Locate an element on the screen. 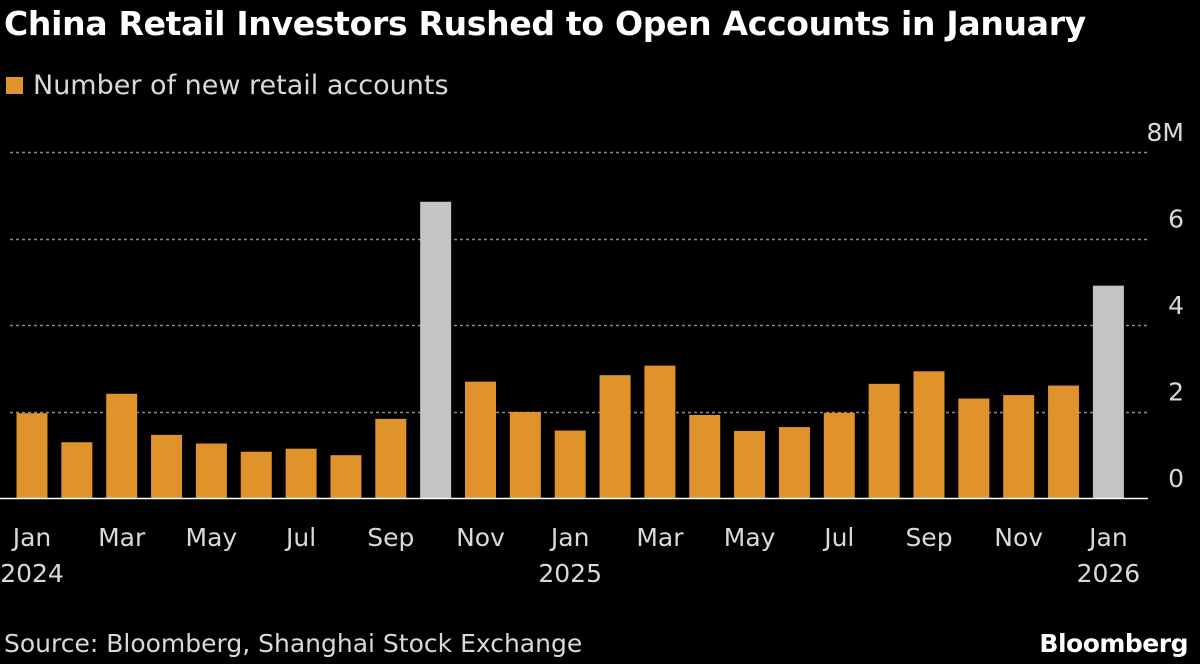 The width and height of the screenshot is (1200, 664). bar-may-2025 is located at coordinates (750, 464).